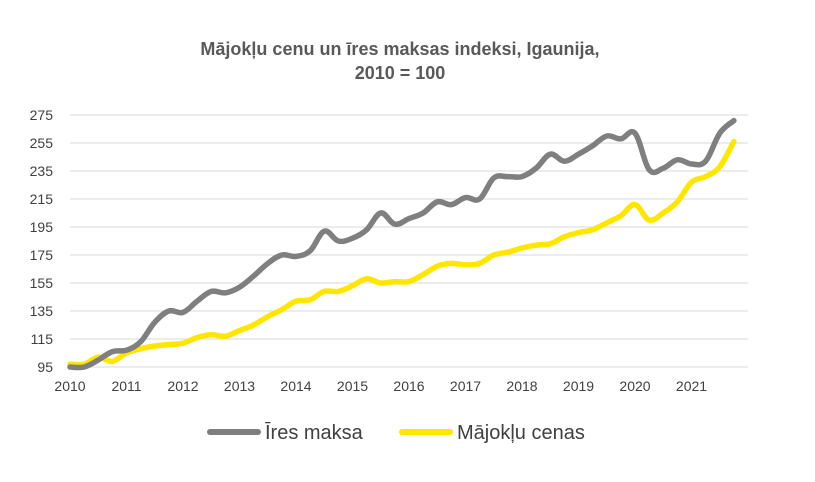 This screenshot has height=482, width=815. I want to click on x-tick-label: 2016, so click(408, 386).